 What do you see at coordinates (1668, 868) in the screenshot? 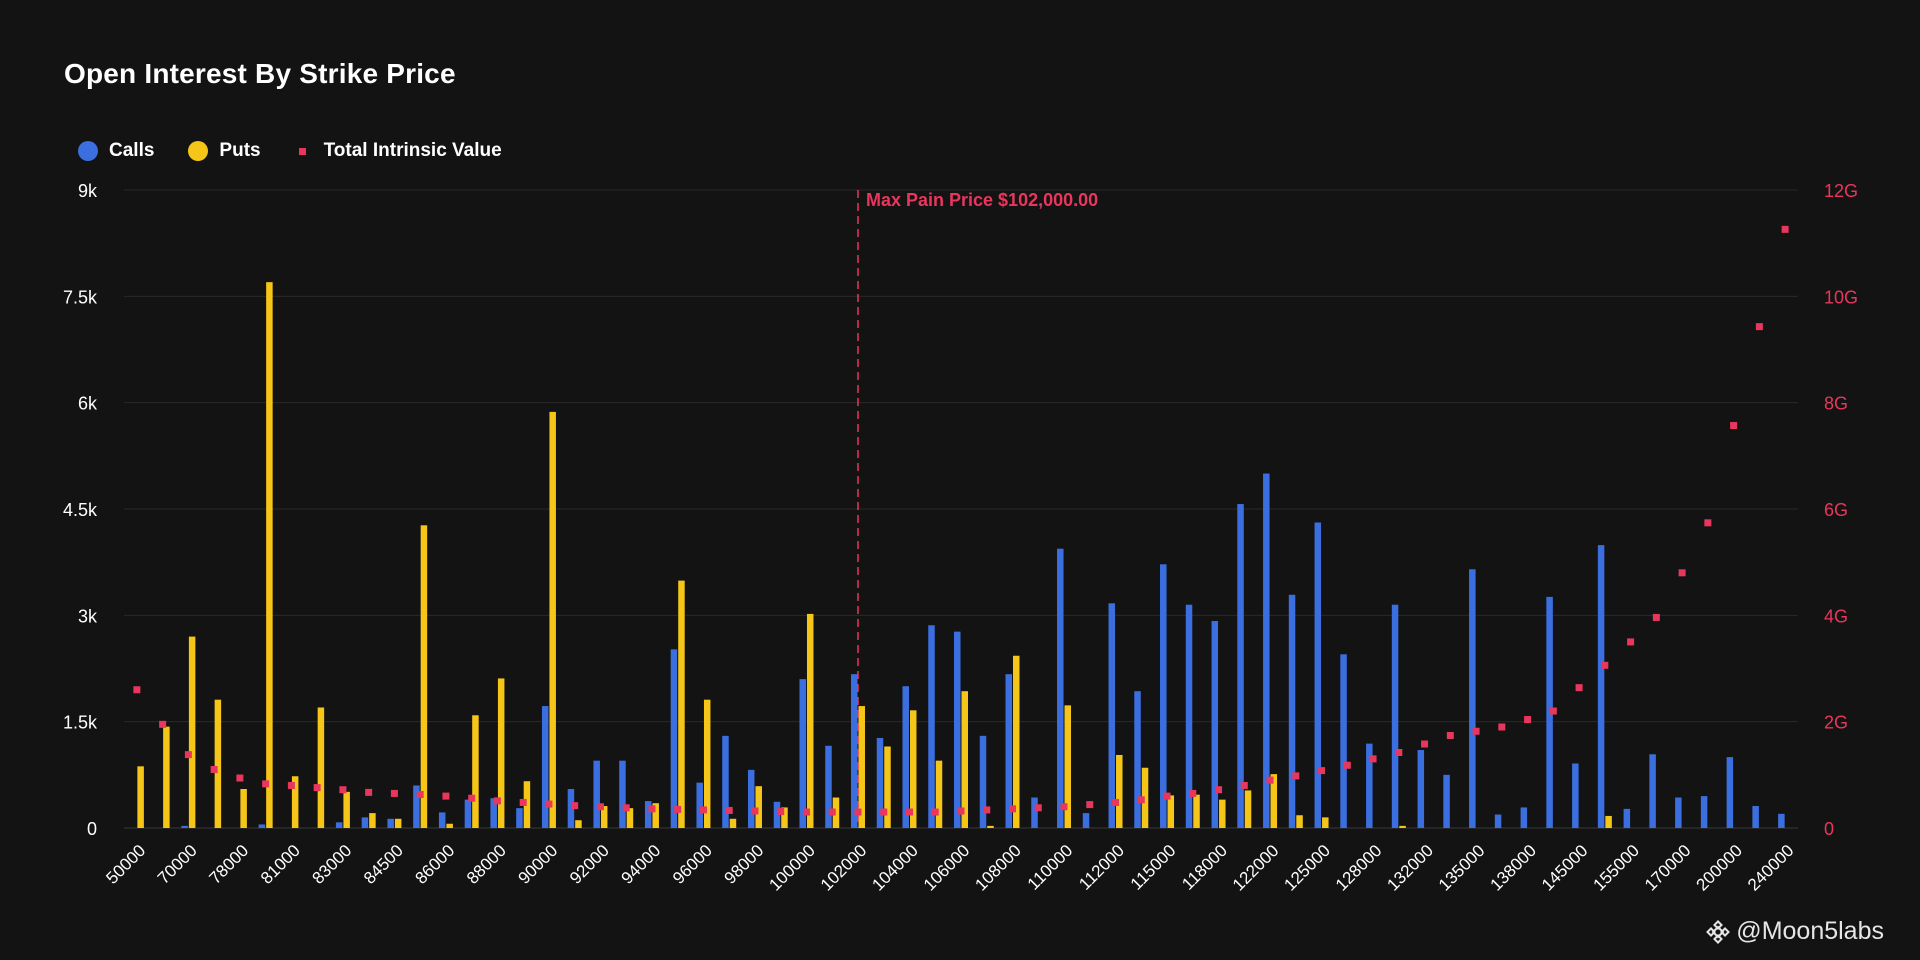
I see `x-tick-label: 170000` at bounding box center [1668, 868].